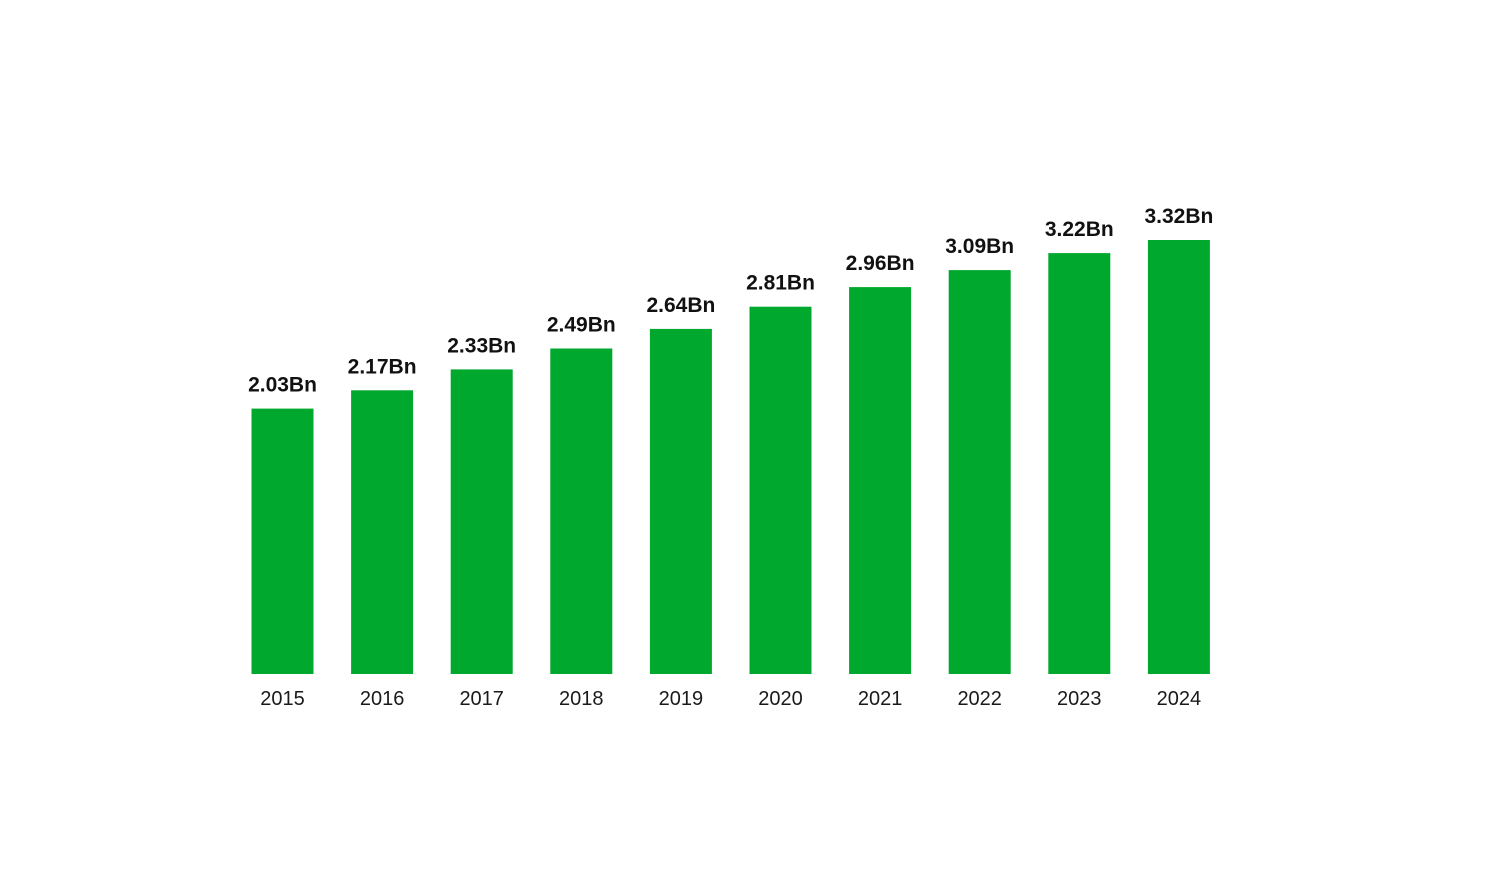 Image resolution: width=1492 pixels, height=884 pixels. Describe the element at coordinates (780, 699) in the screenshot. I see `x-tick-label-2020: 2020` at that location.